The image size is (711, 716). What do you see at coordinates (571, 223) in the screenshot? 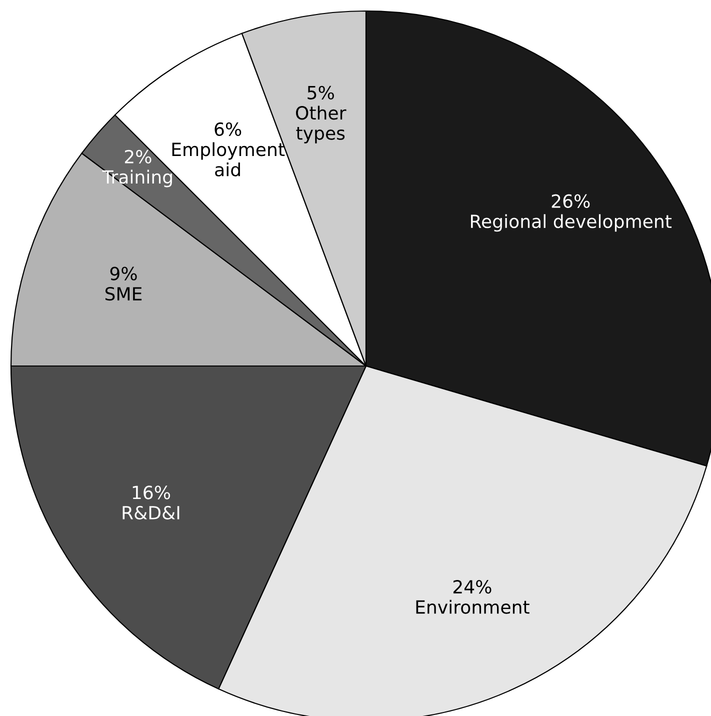
I see `slice-label: Regional development` at bounding box center [571, 223].